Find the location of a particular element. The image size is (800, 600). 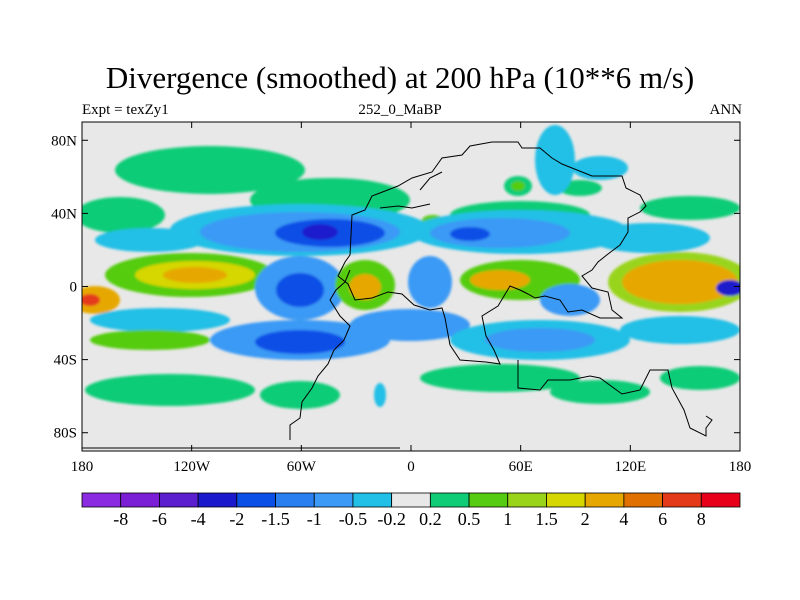

colorbar-label: 8 is located at coordinates (701, 519).